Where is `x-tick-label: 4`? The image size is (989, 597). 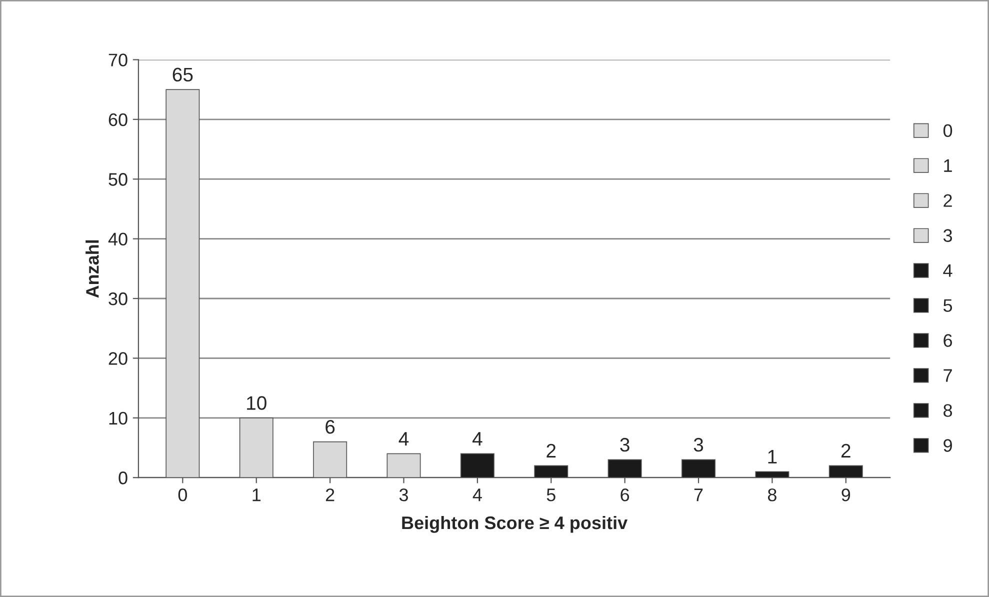
x-tick-label: 4 is located at coordinates (477, 495).